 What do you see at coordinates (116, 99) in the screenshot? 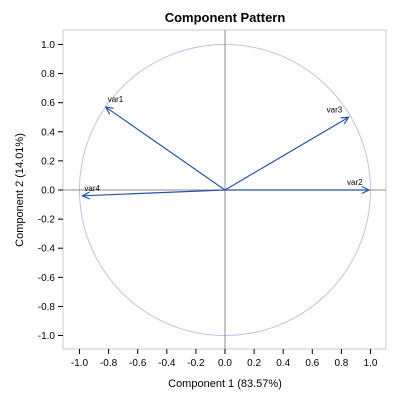
I see `vector-label-var1: var1` at bounding box center [116, 99].